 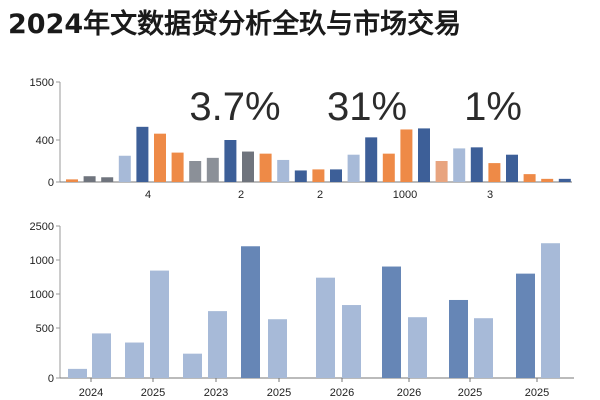 What do you see at coordinates (490, 194) in the screenshot?
I see `x-tick-label: 3` at bounding box center [490, 194].